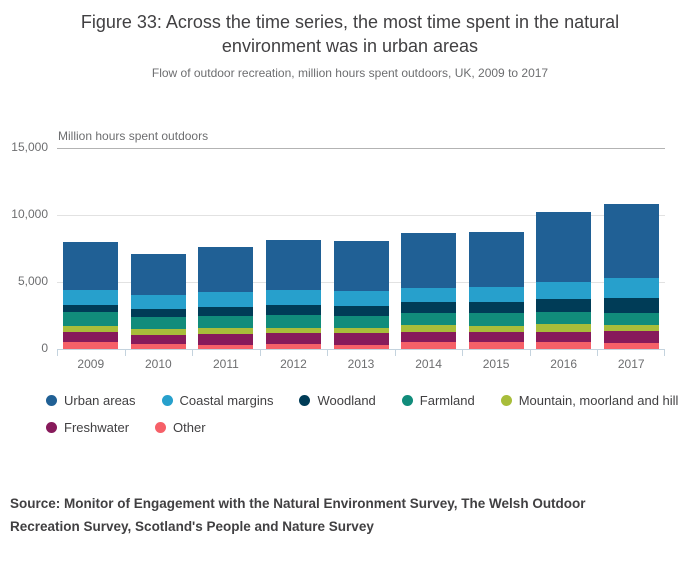  I want to click on legend-label: Coastal margins, so click(226, 400).